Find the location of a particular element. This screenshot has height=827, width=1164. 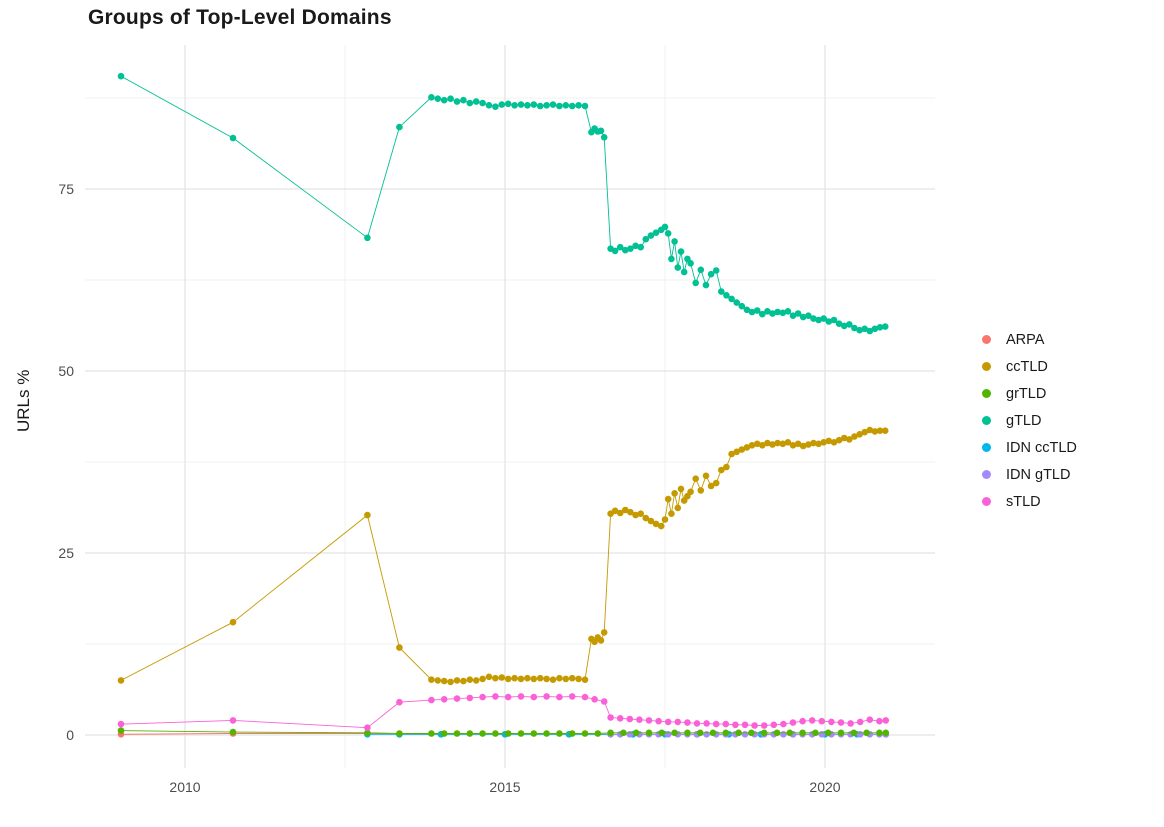

x-tick-label: 2020 is located at coordinates (824, 787).